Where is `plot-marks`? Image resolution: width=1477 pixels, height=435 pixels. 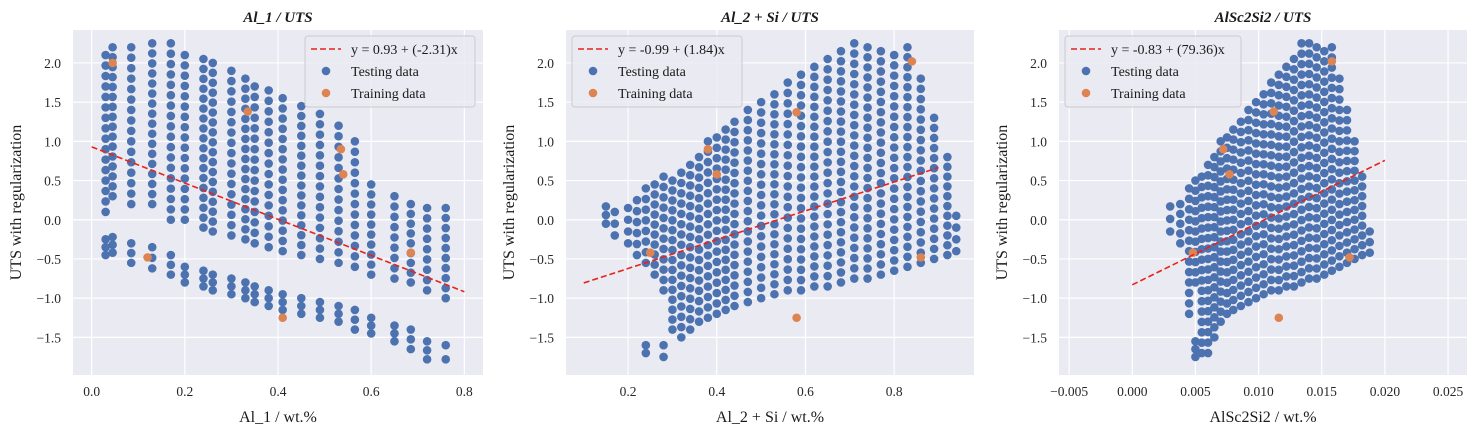
plot-marks is located at coordinates (1258, 200).